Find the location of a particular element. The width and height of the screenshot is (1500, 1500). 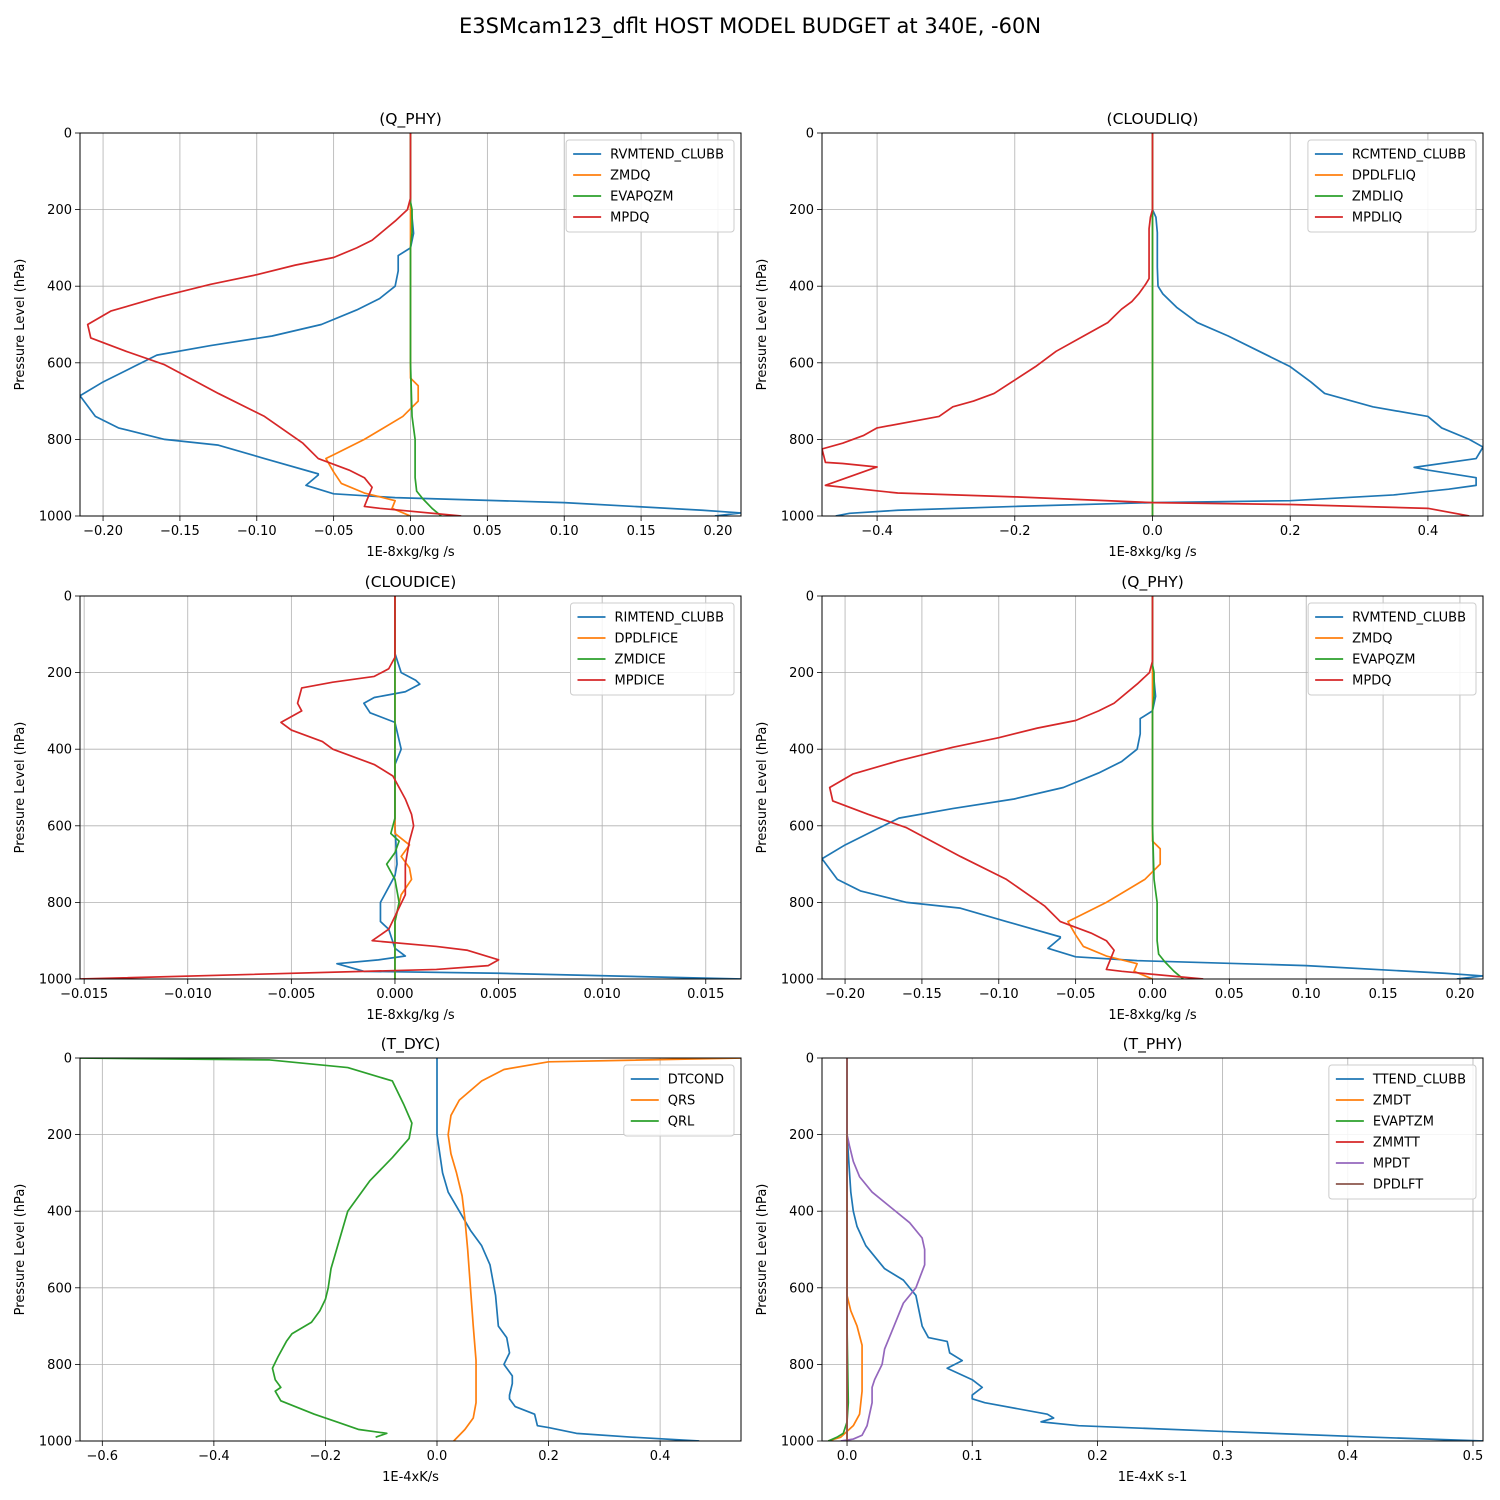

x-tick-label: 0.1 is located at coordinates (972, 1456).